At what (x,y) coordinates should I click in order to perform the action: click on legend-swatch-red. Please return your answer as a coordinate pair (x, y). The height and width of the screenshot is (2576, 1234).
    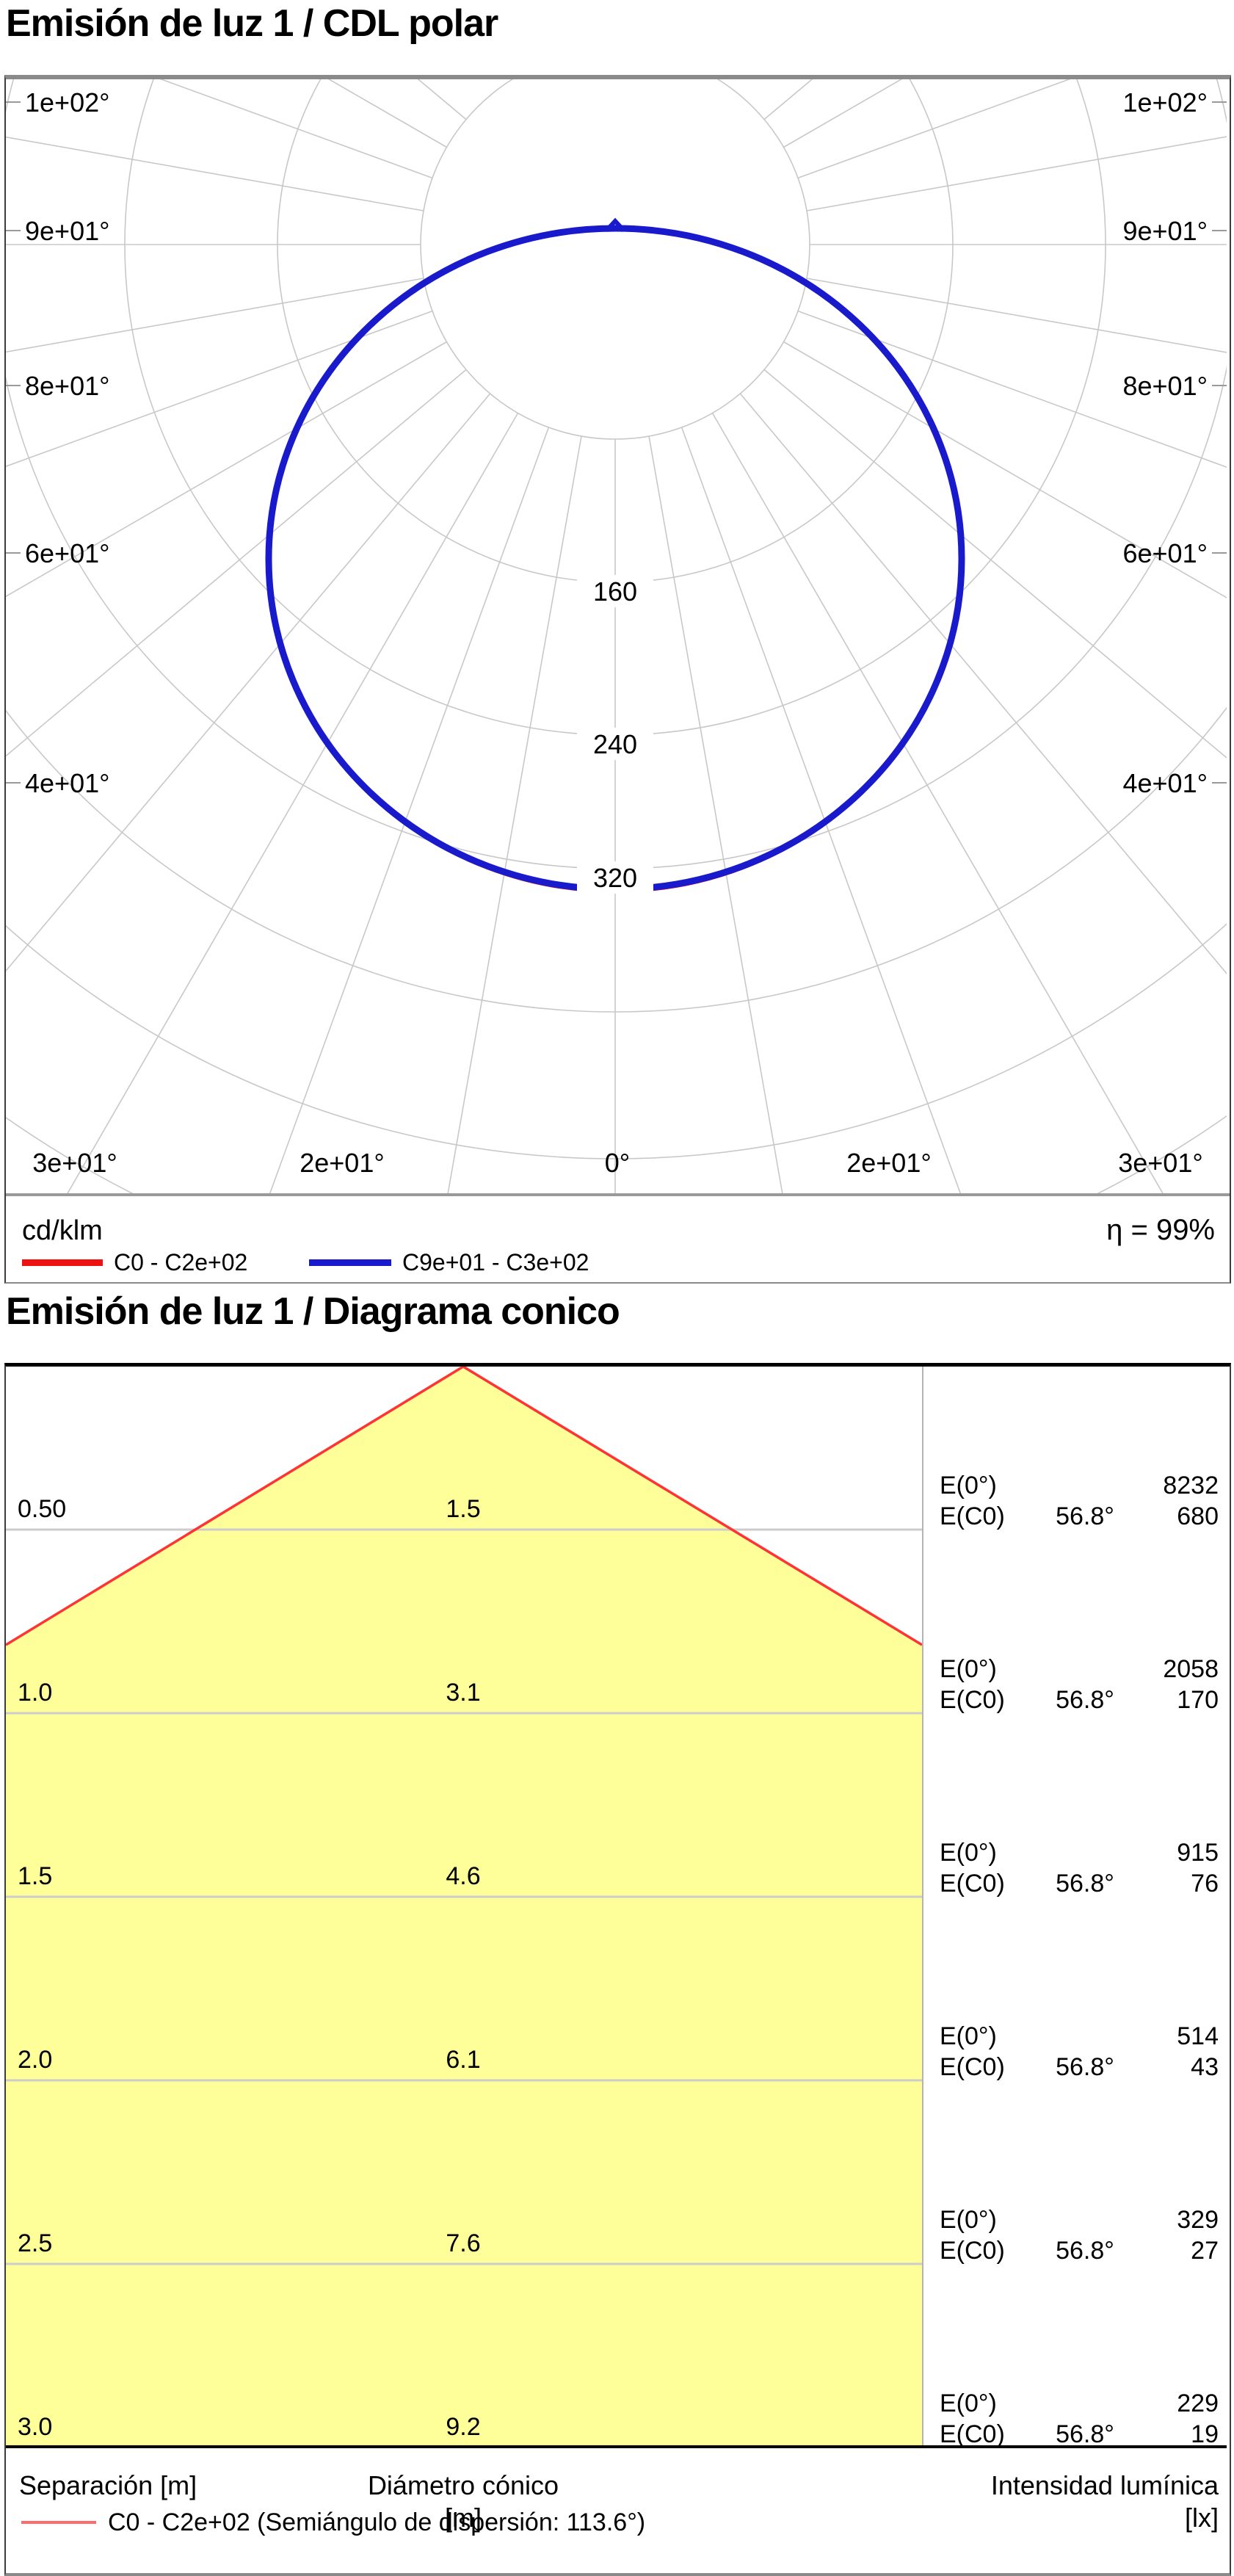
    Looking at the image, I should click on (62, 1262).